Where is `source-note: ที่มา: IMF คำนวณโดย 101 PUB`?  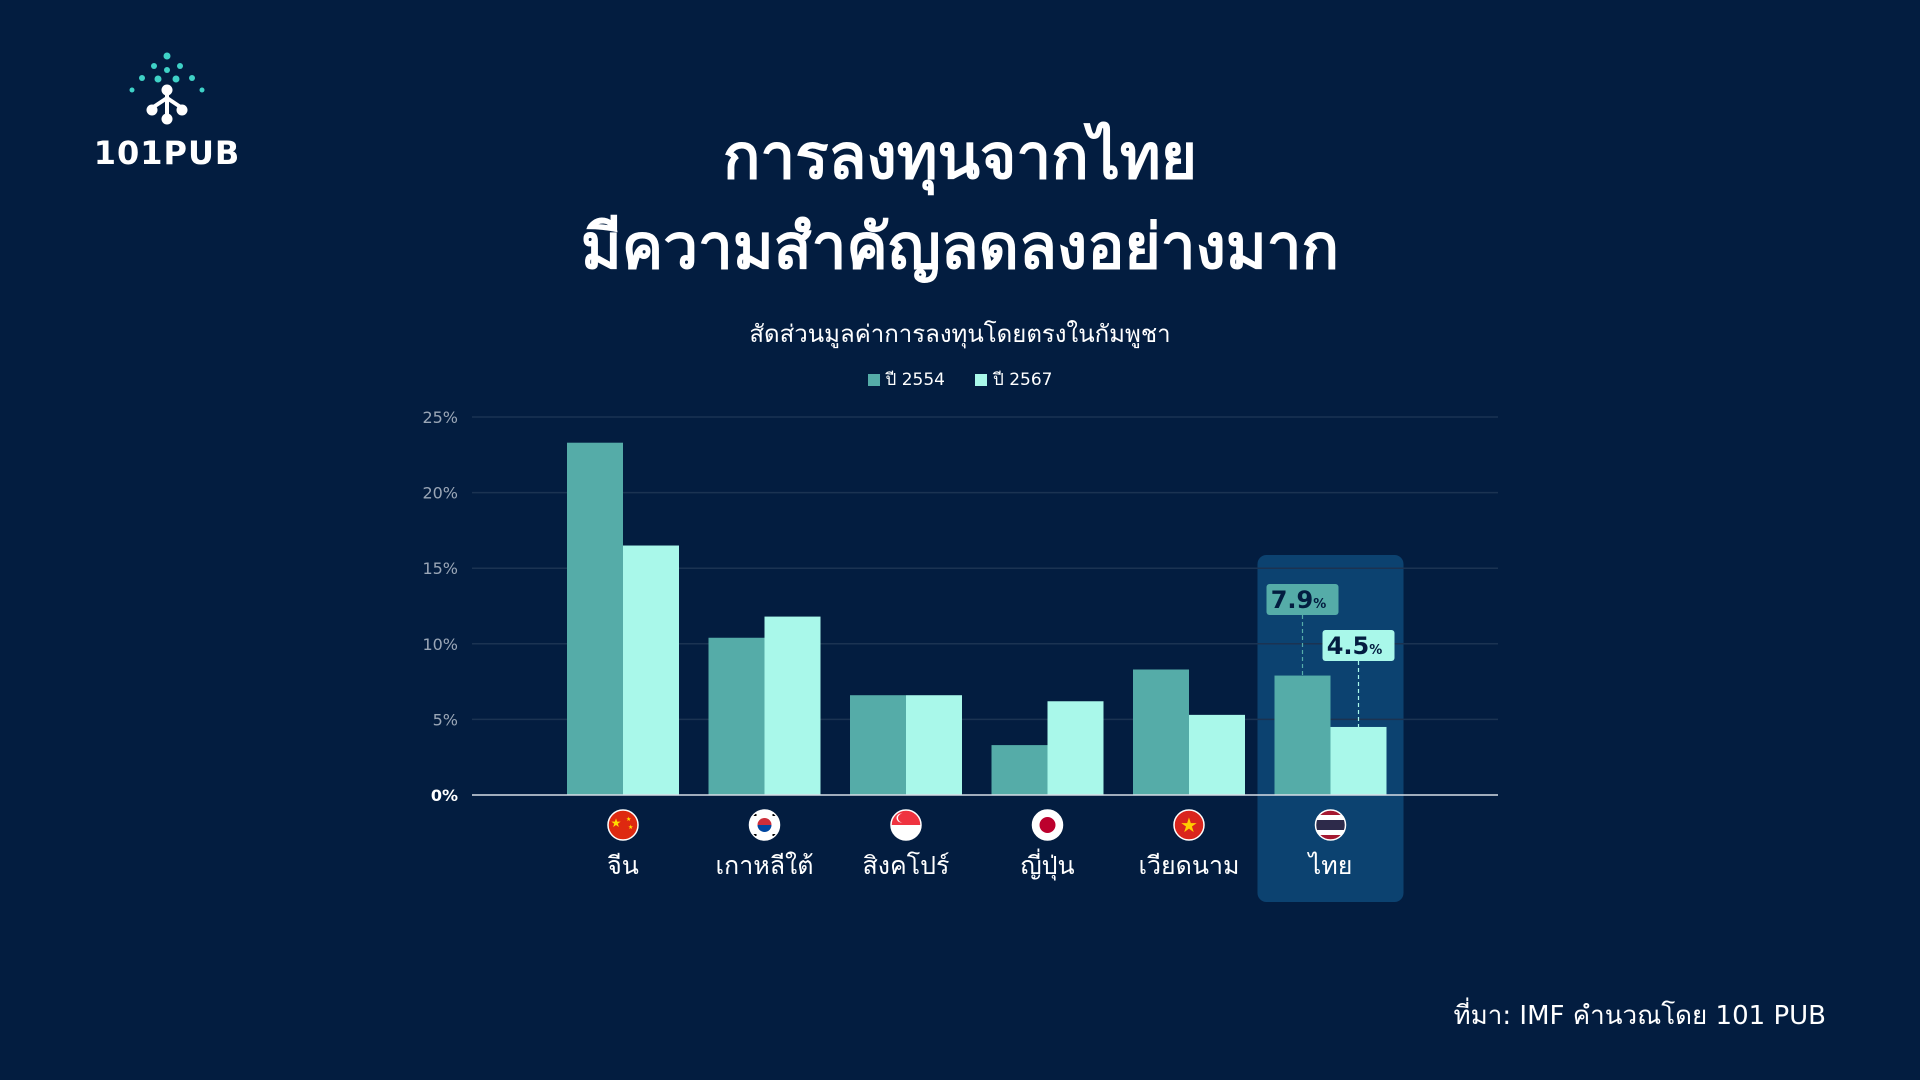 source-note: ที่มา: IMF คำนวณโดย 101 PUB is located at coordinates (1640, 1016).